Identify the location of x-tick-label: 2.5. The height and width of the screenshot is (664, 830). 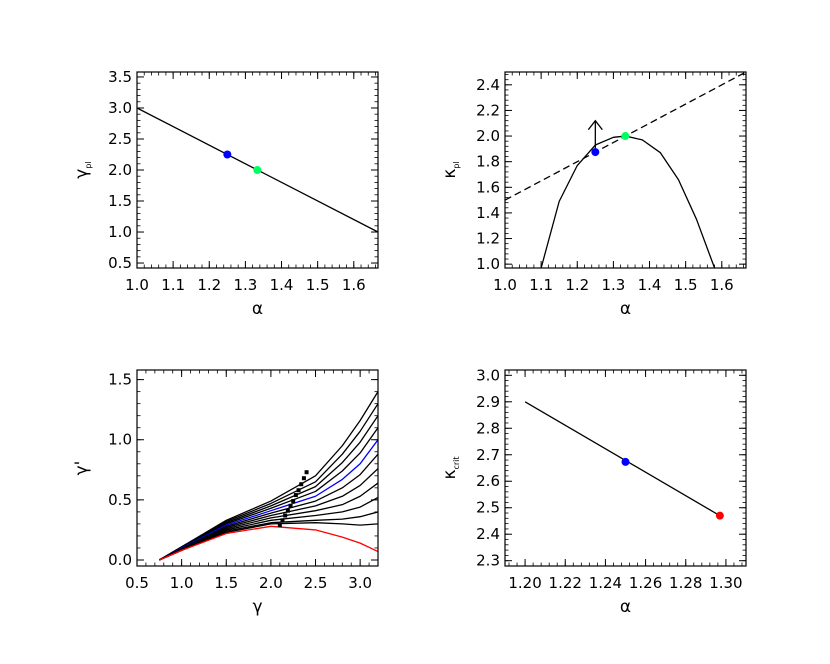
(316, 583).